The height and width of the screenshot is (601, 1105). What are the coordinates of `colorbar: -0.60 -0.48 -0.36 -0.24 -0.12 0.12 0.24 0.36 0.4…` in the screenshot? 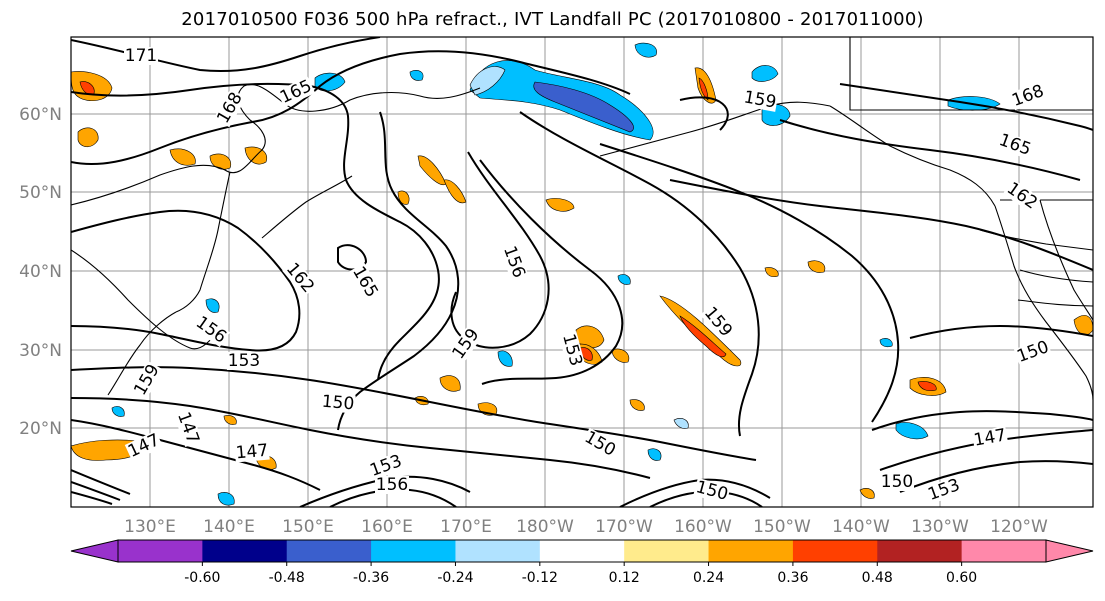 It's located at (582, 562).